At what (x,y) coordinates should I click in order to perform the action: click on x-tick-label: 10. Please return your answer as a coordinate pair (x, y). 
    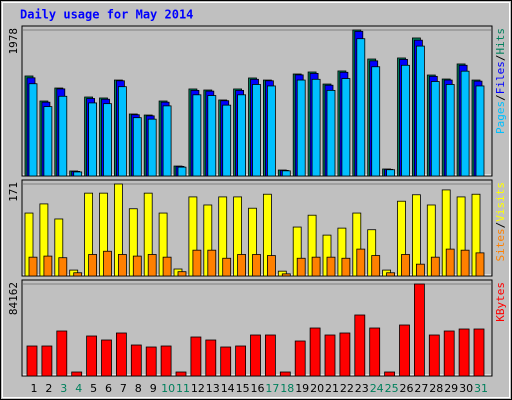
    Looking at the image, I should click on (168, 388).